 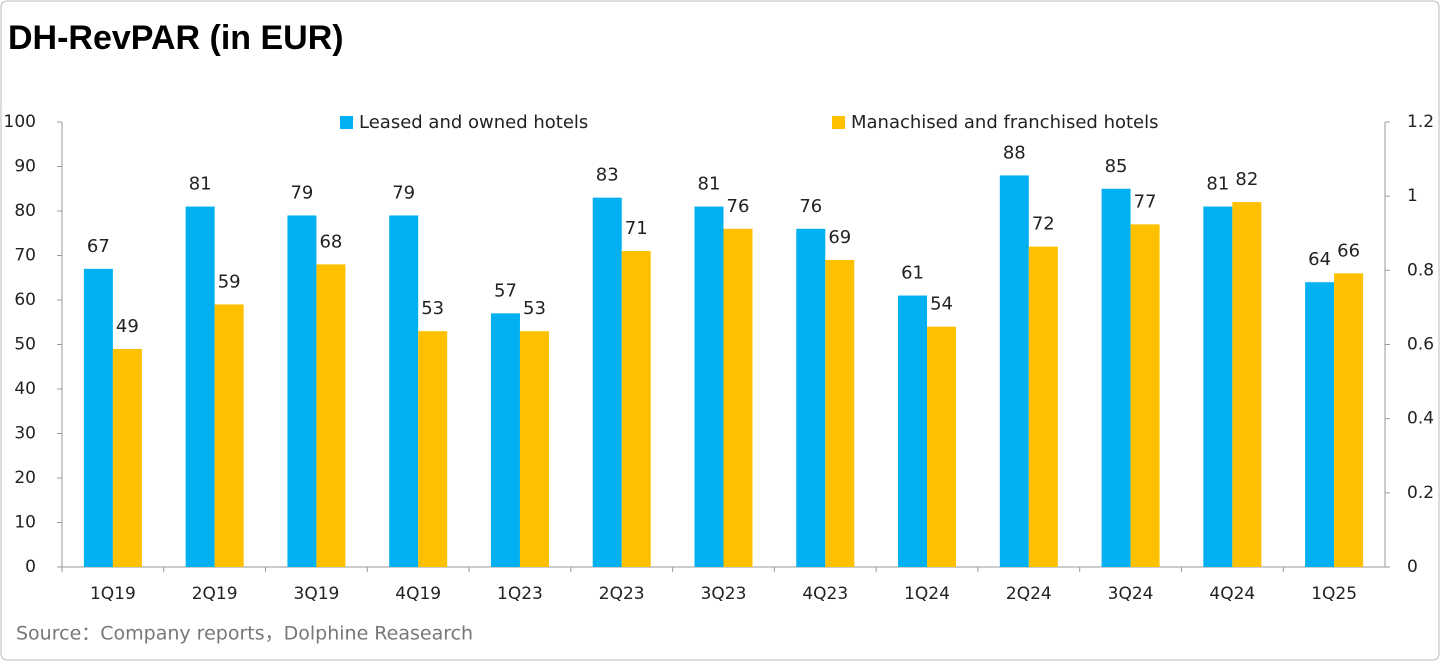 What do you see at coordinates (20, 122) in the screenshot?
I see `y-tick-label: 100` at bounding box center [20, 122].